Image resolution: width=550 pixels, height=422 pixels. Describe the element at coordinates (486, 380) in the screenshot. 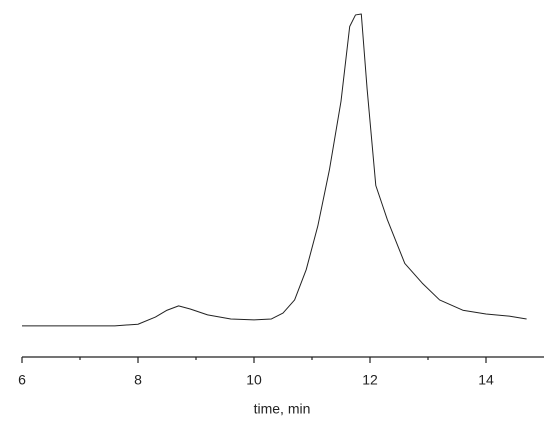

I see `x-tick-label: 14` at that location.